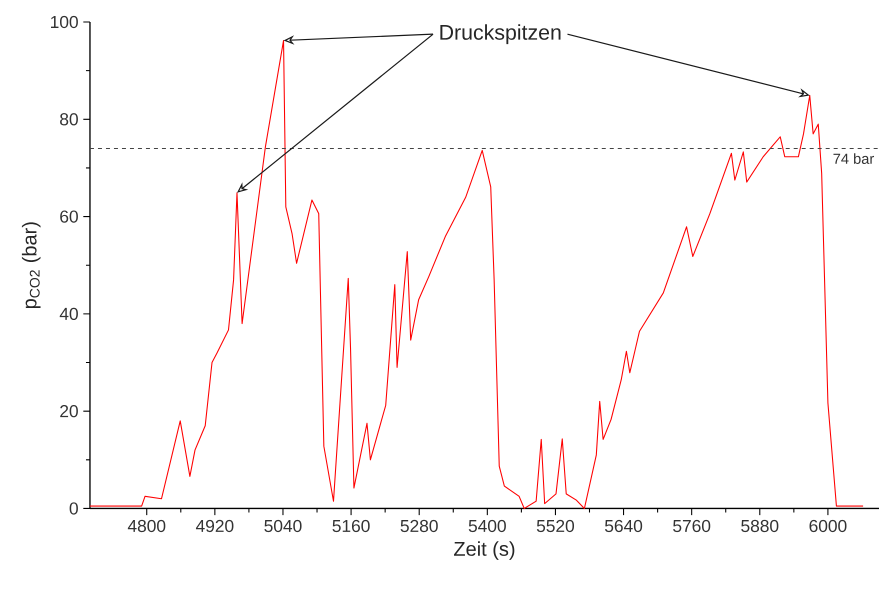 The height and width of the screenshot is (590, 879). I want to click on x-tick-label: 5760, so click(691, 526).